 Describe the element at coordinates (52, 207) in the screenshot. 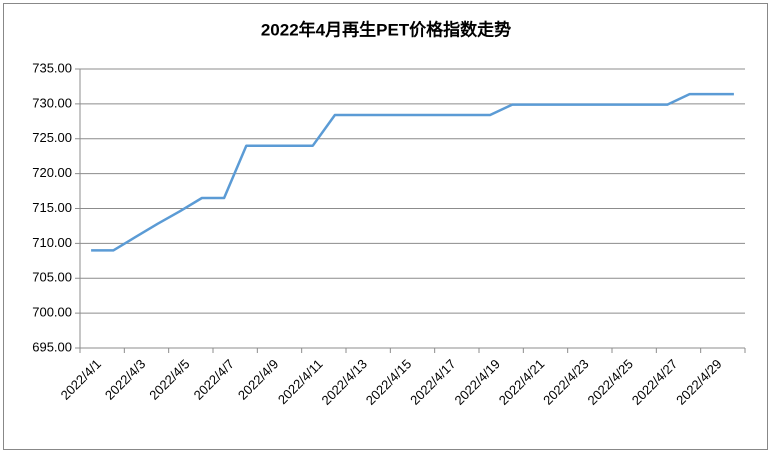

I see `y-tick-label: 715.00` at that location.